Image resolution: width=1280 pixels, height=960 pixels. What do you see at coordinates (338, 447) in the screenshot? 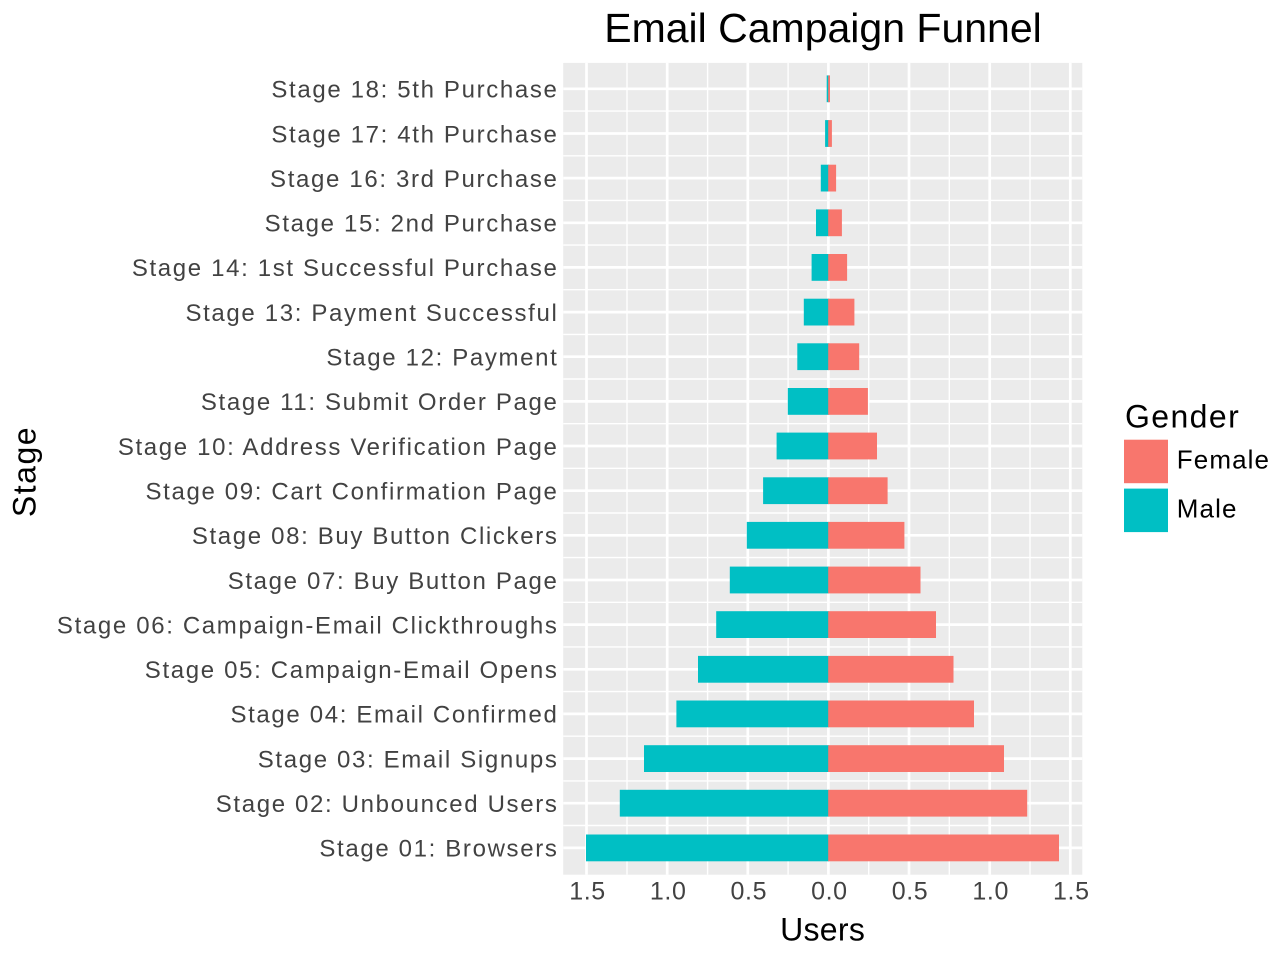
I see `svg-text:Stage 10: Address Verification: Stage 10: Address Verification Page` at bounding box center [338, 447].